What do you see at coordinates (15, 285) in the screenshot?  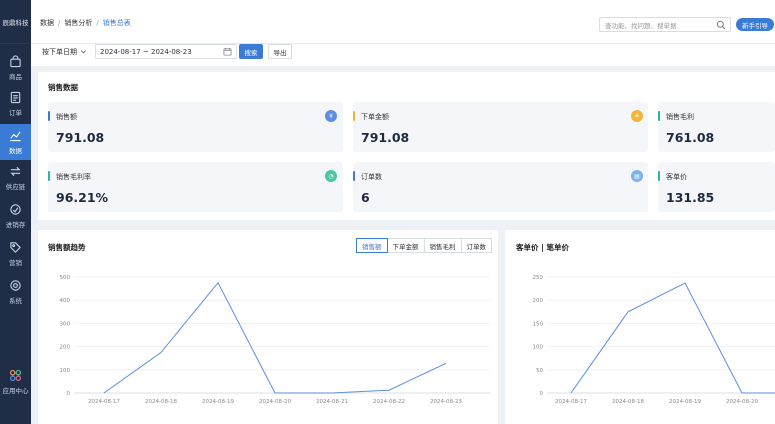 I see `gear-icon` at bounding box center [15, 285].